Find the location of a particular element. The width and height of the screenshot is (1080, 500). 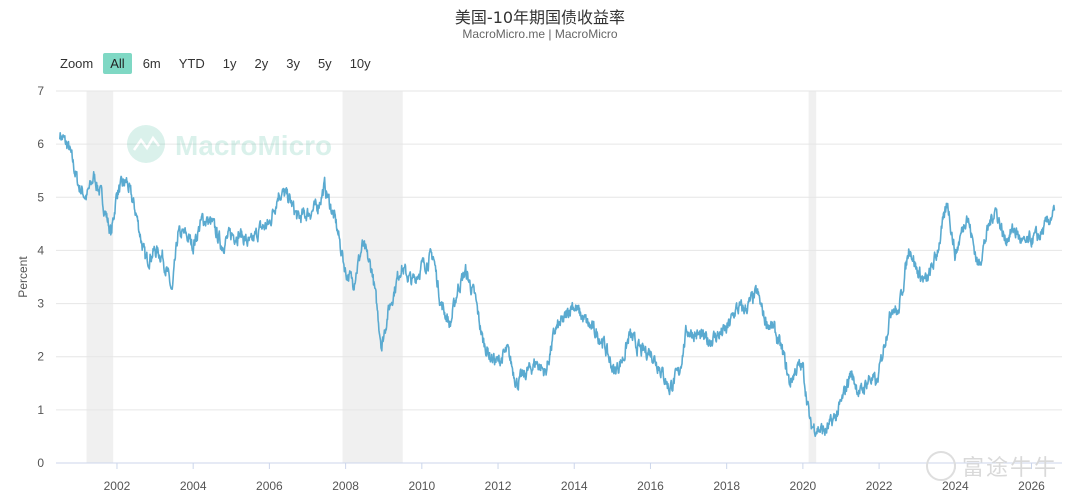

x-tick-label-2016: 2016 is located at coordinates (650, 486).